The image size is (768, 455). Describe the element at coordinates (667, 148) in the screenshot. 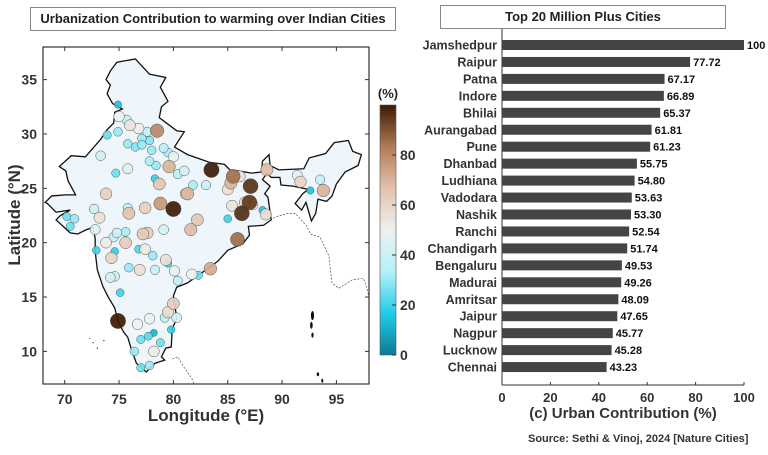

I see `bar-value-label: 61.23` at that location.